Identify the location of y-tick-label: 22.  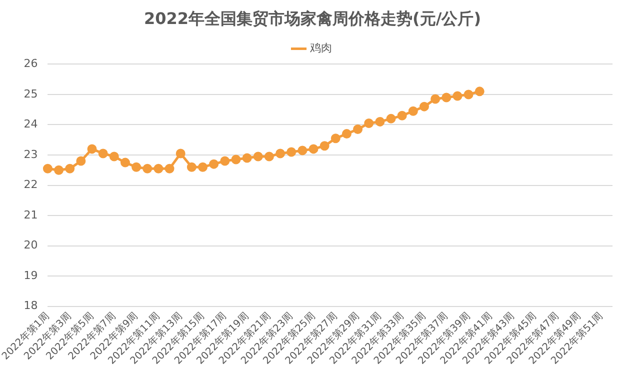
(31, 185).